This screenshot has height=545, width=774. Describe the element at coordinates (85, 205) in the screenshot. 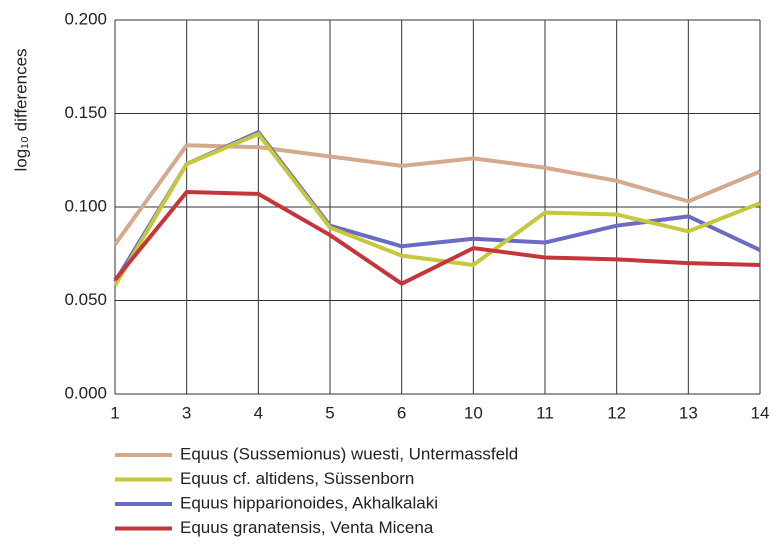

I see `y-tick-label: 0.100` at that location.